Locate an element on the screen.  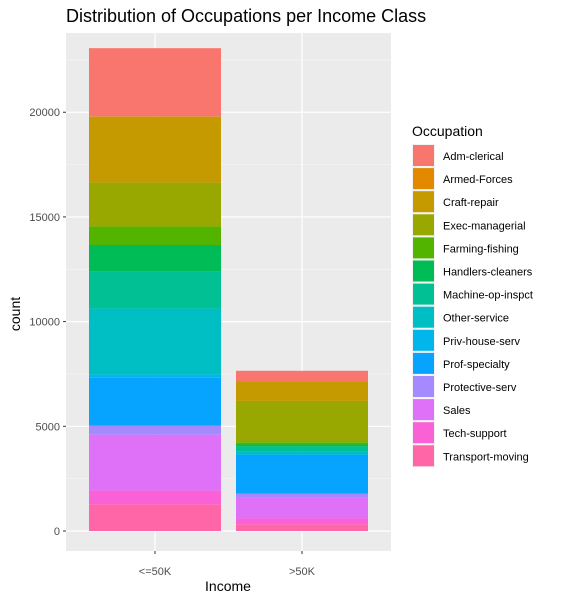
y-tick-label: 10000 is located at coordinates (44, 323).